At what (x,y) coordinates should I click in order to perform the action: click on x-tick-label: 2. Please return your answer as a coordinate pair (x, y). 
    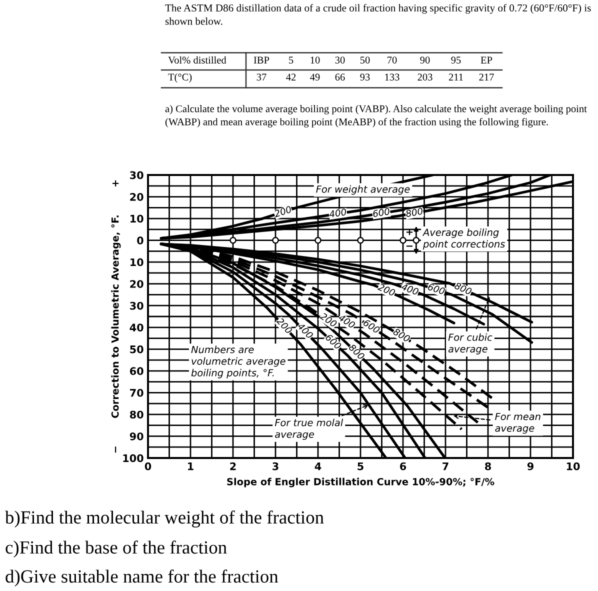
    Looking at the image, I should click on (233, 466).